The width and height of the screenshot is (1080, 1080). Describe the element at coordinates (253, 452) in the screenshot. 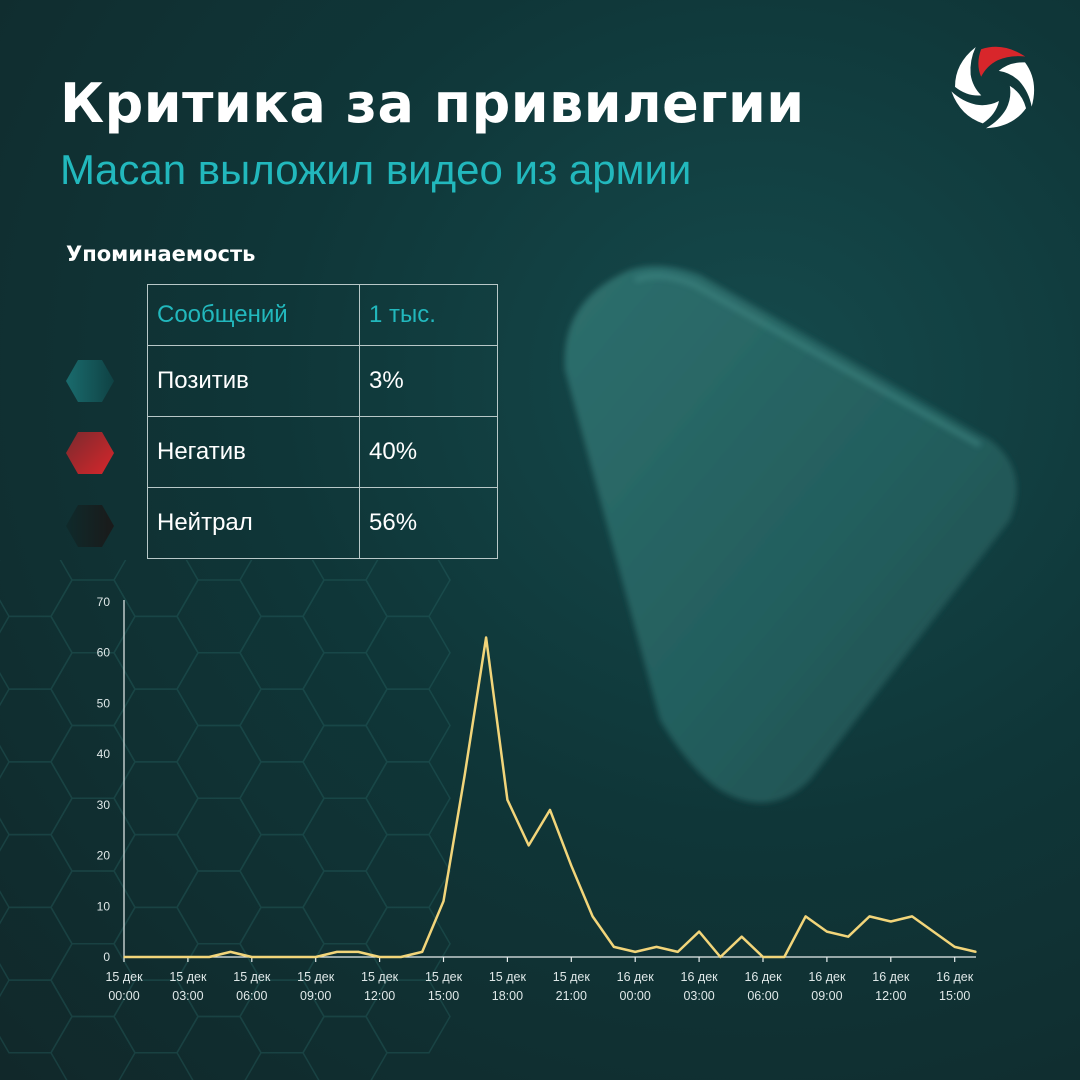

I see `row-label: Негатив` at that location.